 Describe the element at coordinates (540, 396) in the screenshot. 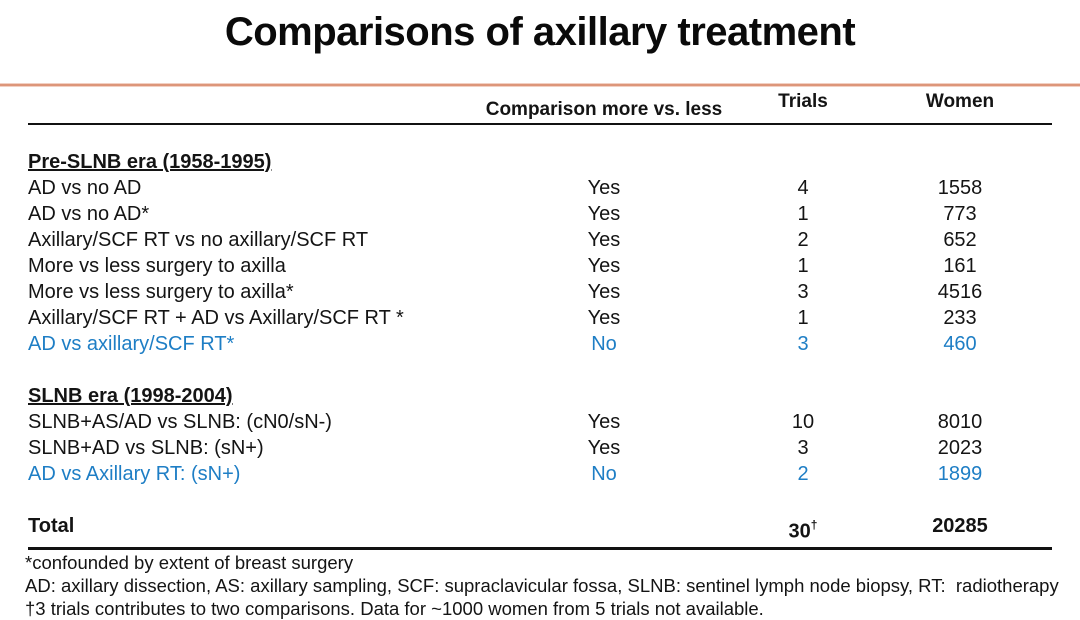

I see `section-heading-row: SLNB era (1998-2004)` at that location.